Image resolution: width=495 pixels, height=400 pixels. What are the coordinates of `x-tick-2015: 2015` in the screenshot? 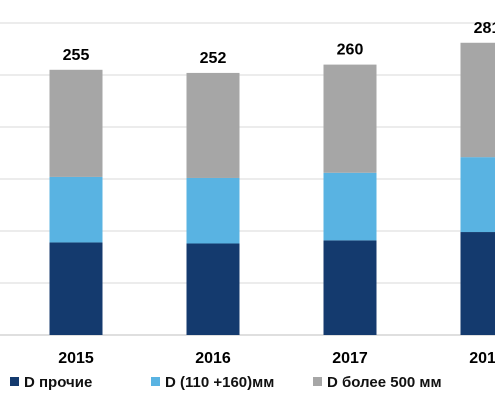 It's located at (76, 358).